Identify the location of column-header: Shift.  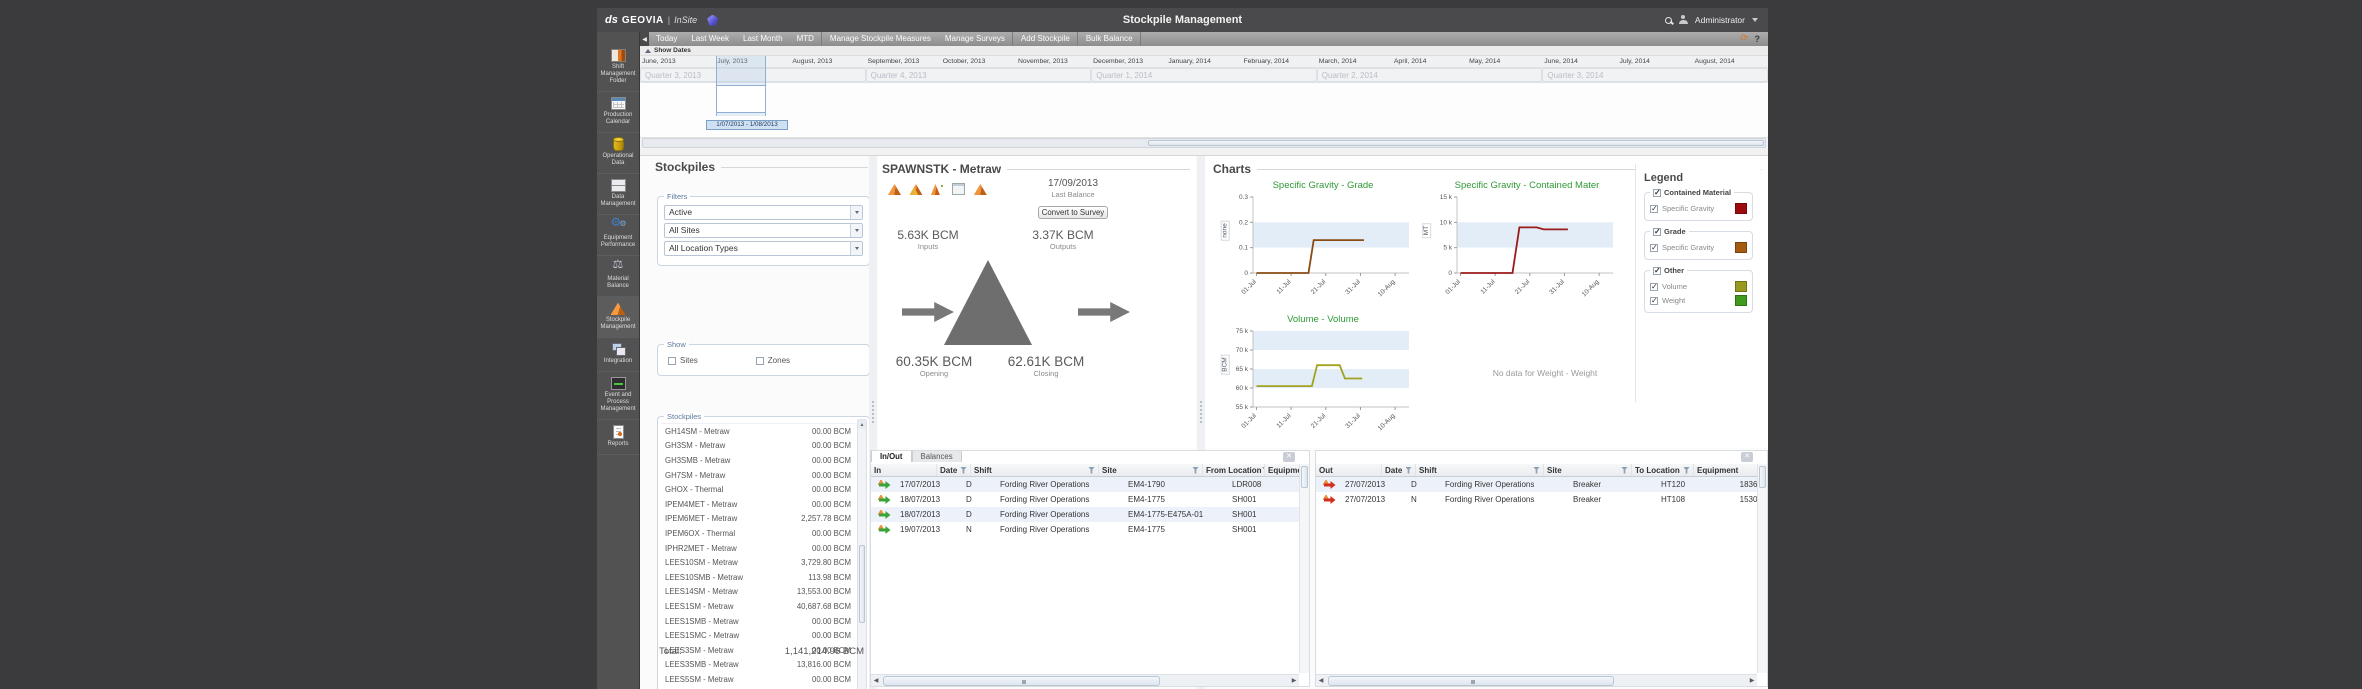
(1480, 470).